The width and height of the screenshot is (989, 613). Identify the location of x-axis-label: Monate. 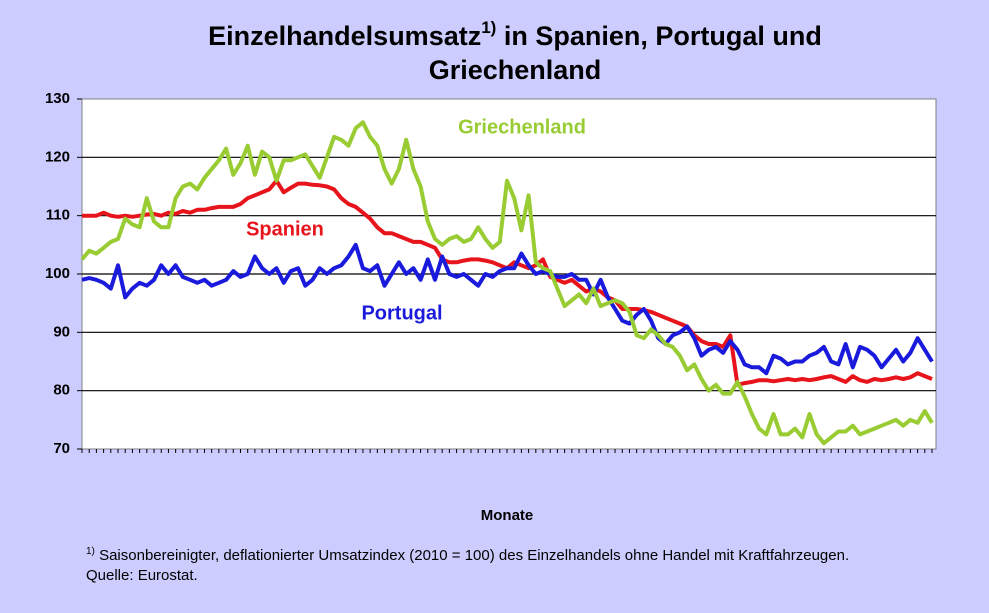
(507, 515).